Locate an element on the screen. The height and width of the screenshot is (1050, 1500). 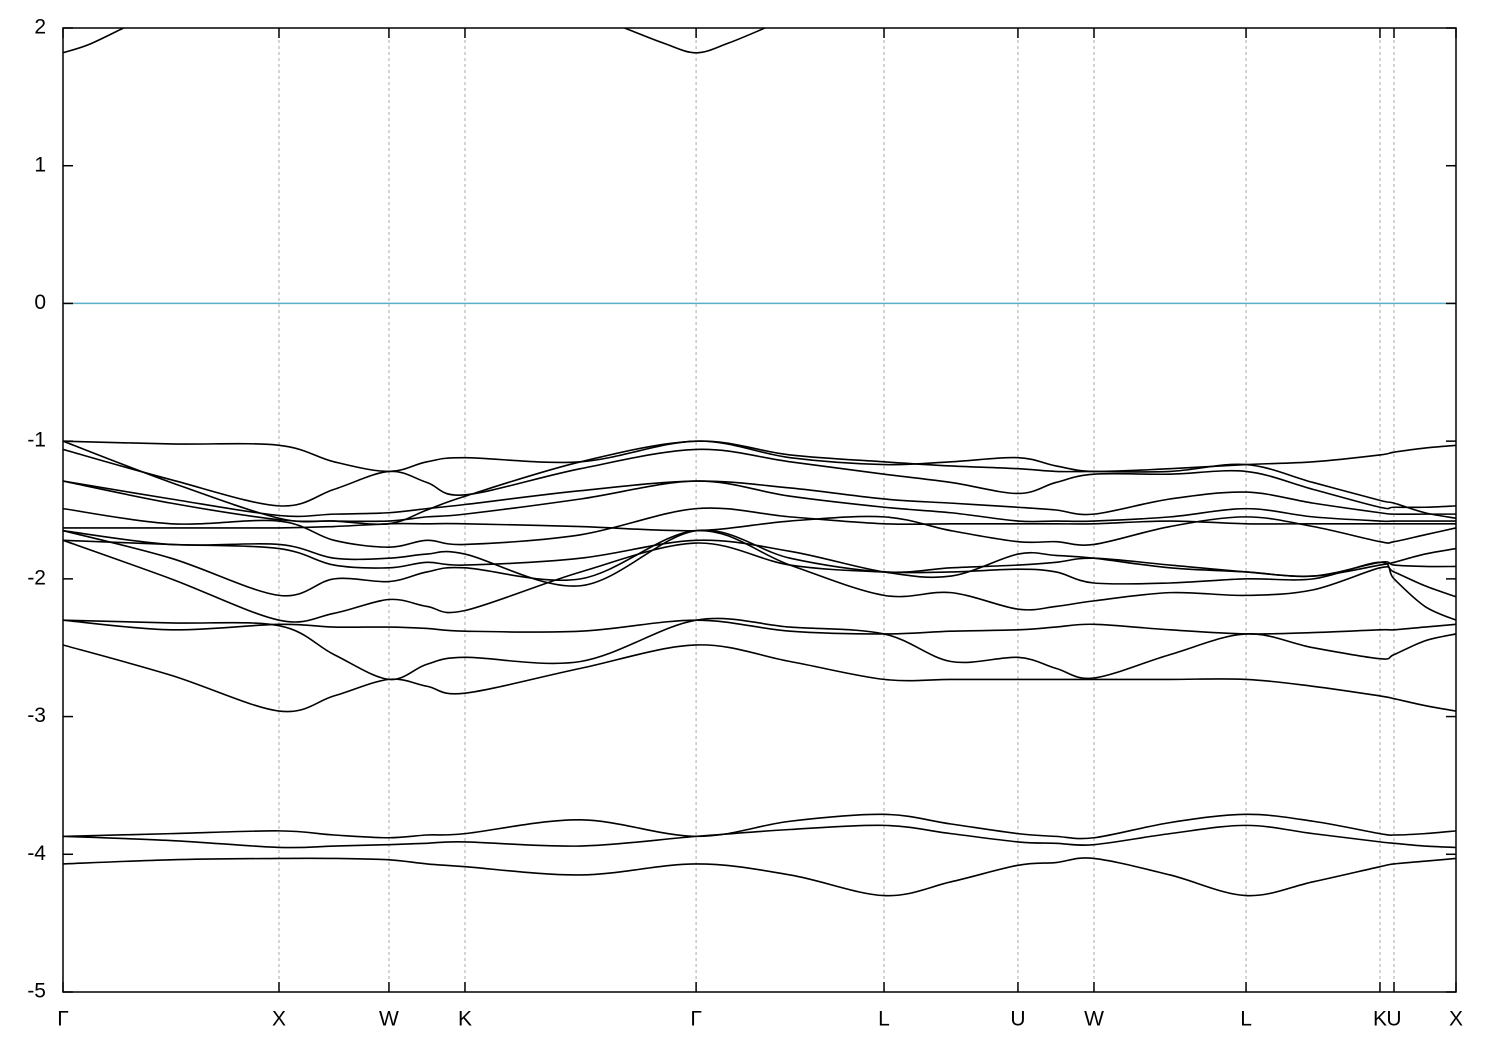
y-tick-label: 0 is located at coordinates (40, 302).